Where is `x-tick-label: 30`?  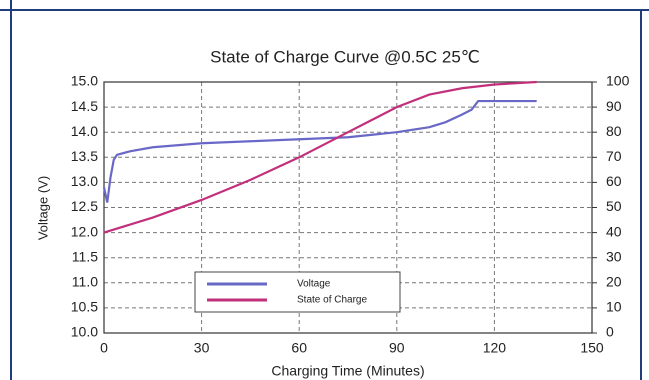 x-tick-label: 30 is located at coordinates (202, 348).